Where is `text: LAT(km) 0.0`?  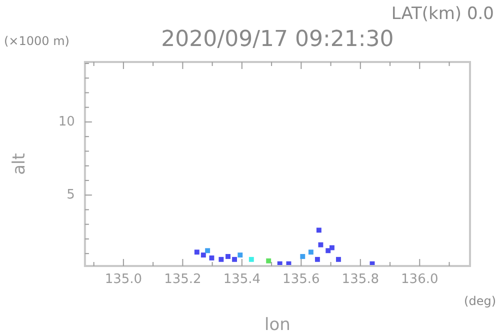
text: LAT(km) 0.0 is located at coordinates (442, 14).